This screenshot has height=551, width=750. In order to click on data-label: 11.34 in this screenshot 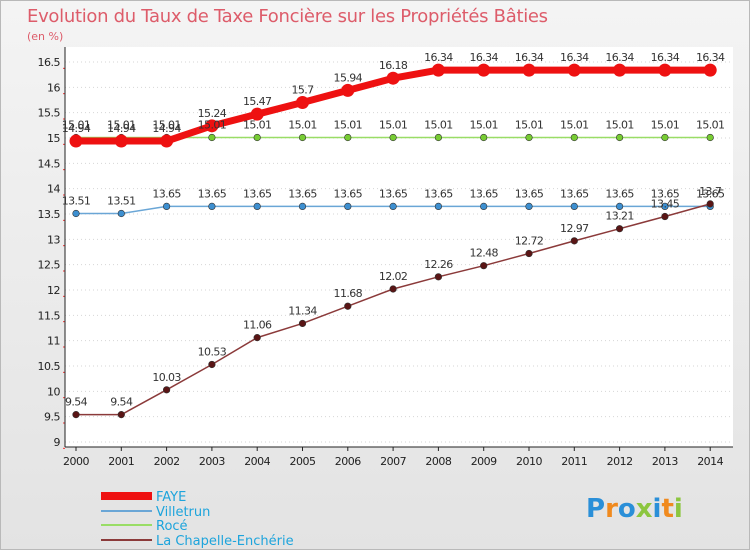, I will do `click(302, 310)`.